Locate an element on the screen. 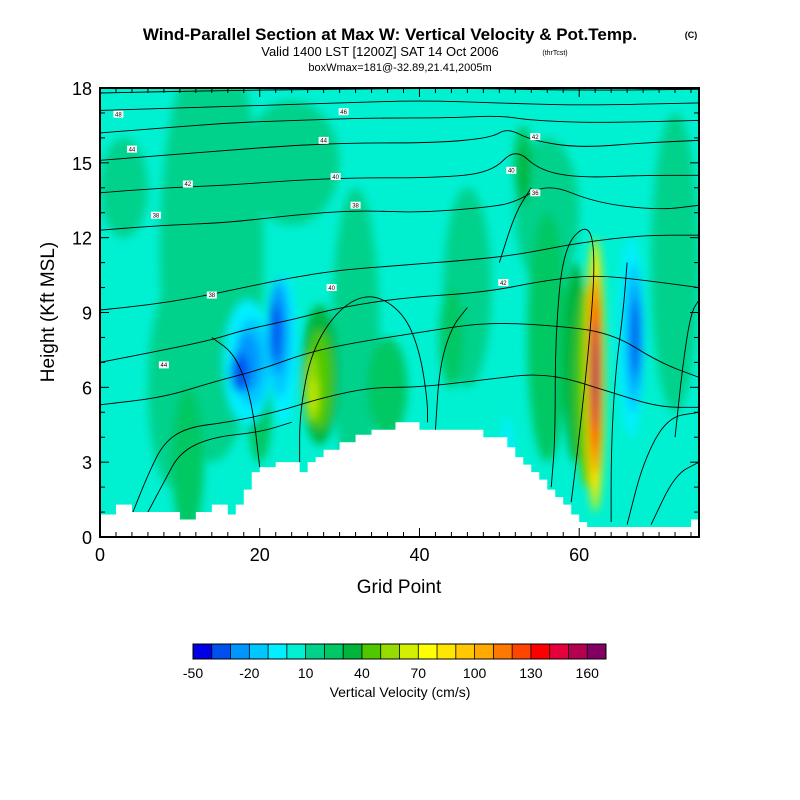  y-tick-label: 18 is located at coordinates (82, 89).